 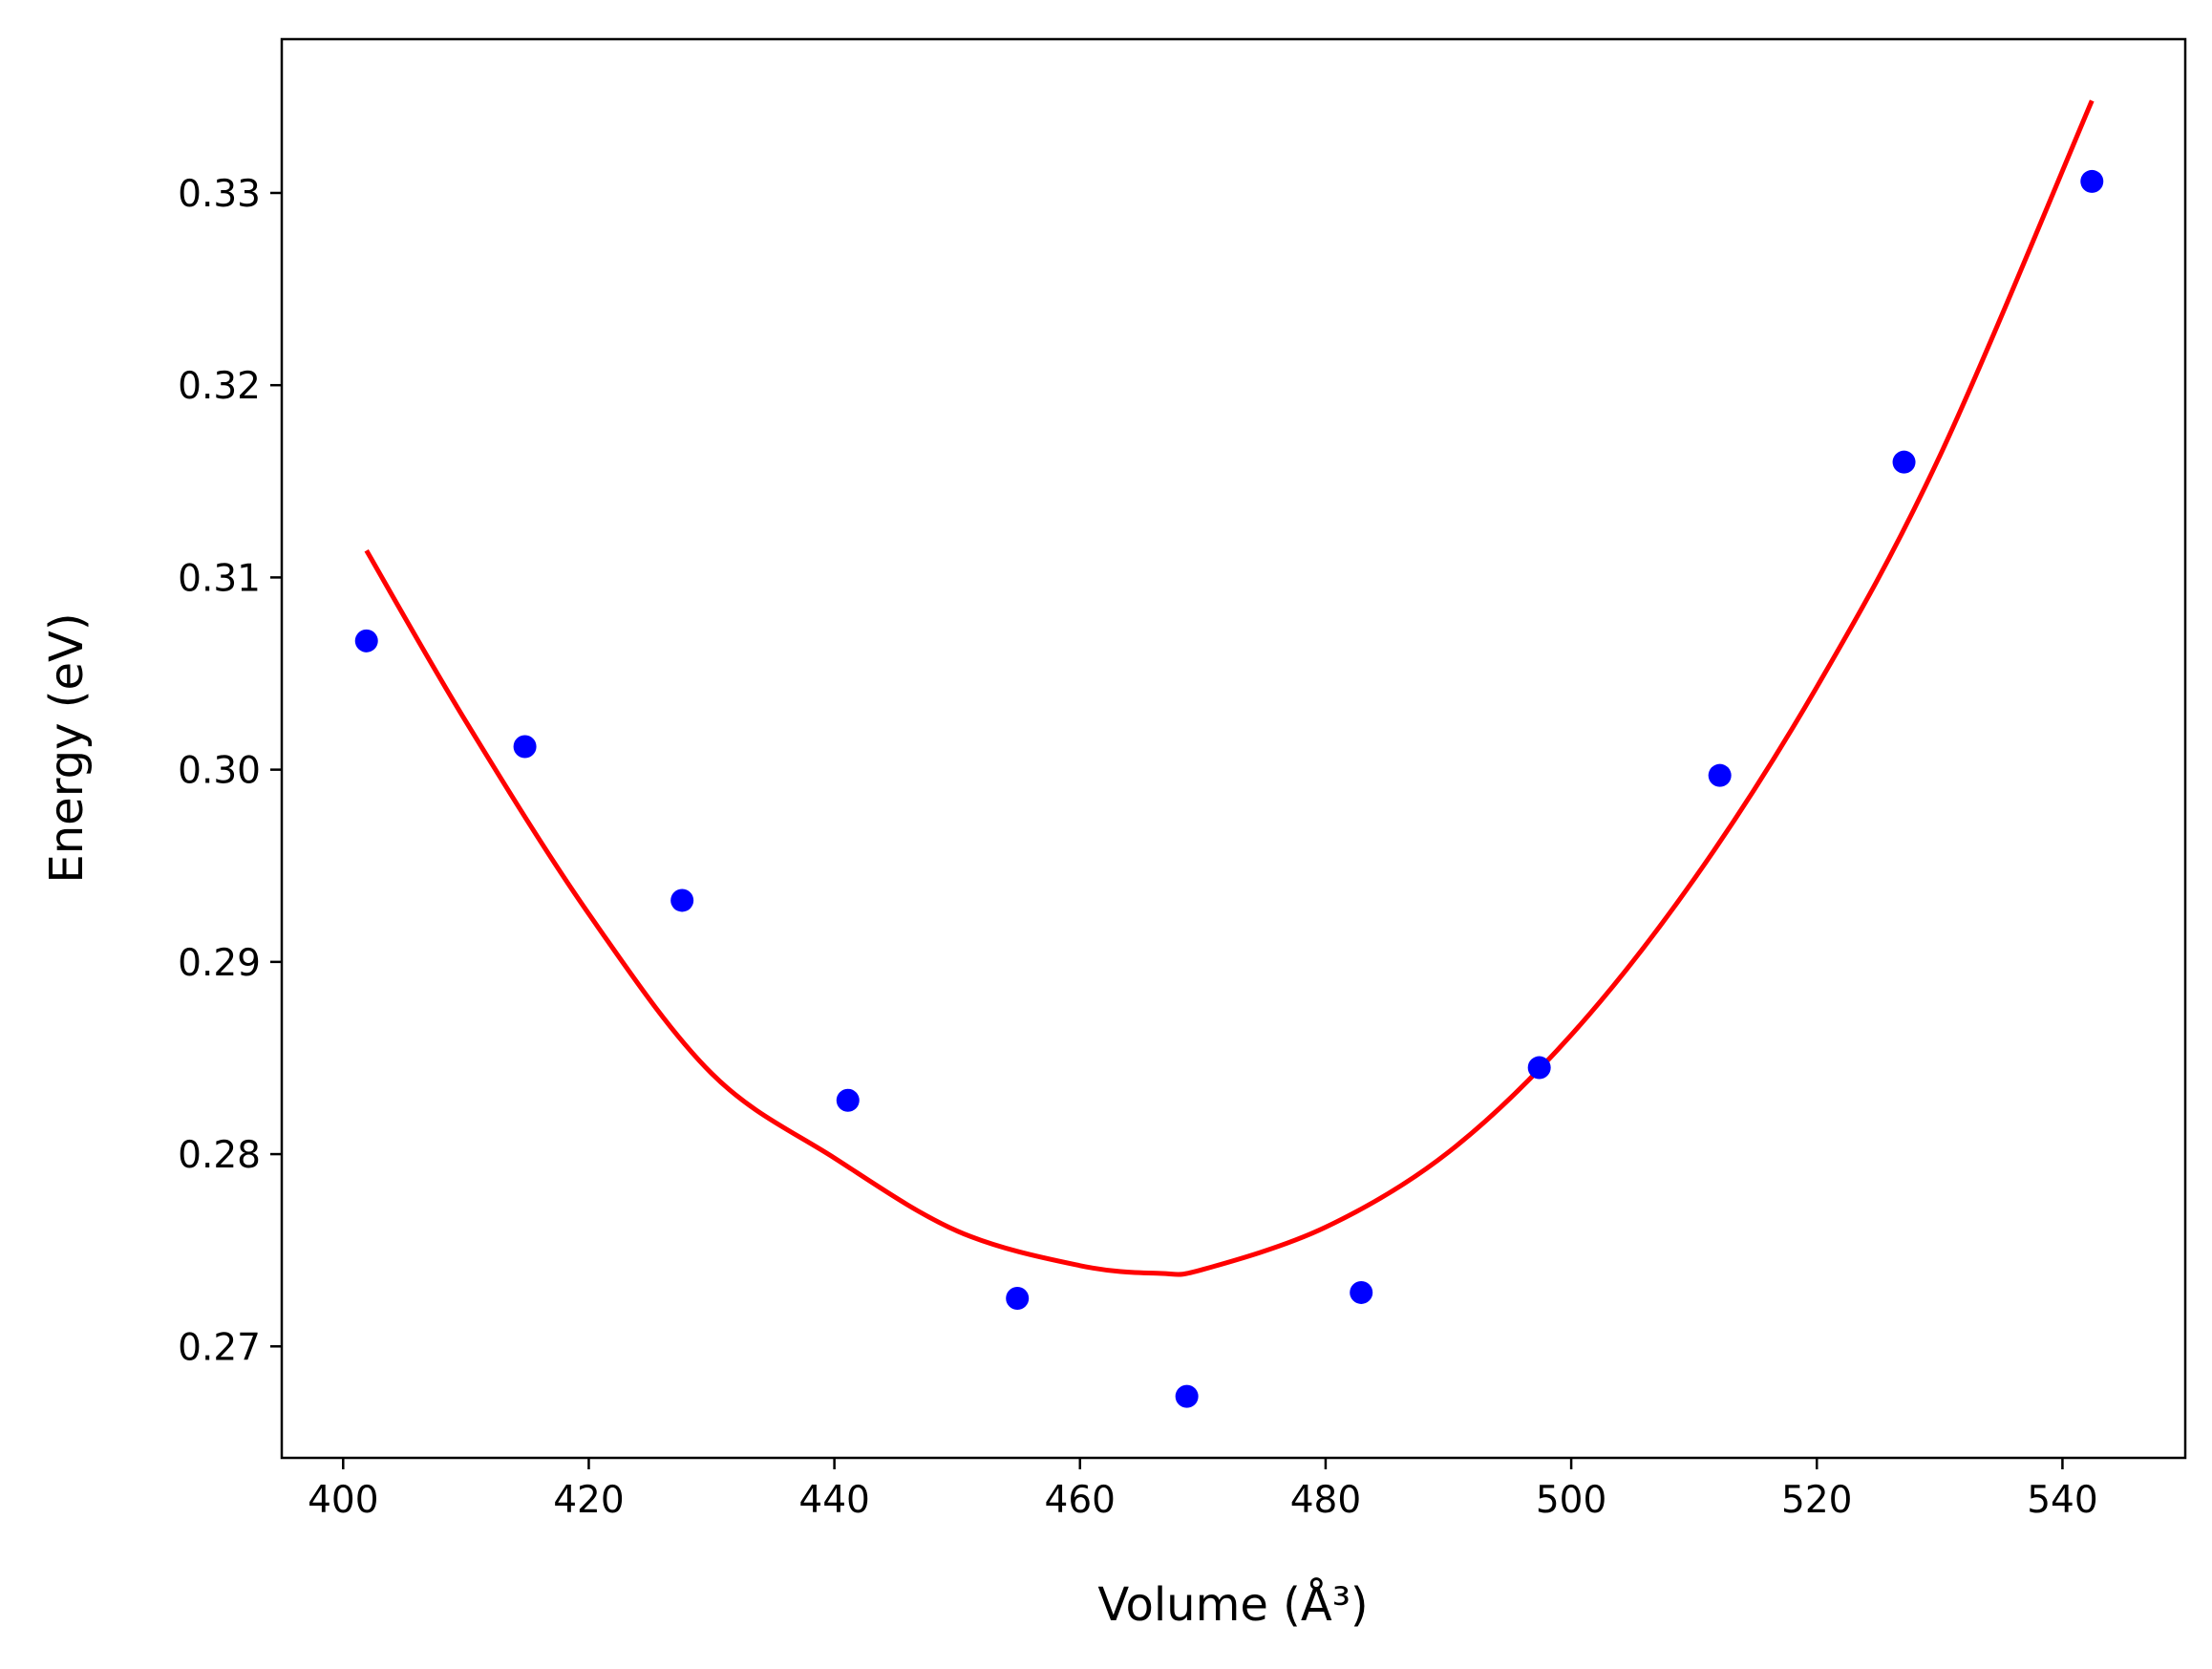 I want to click on x-tick-label: 460, so click(x=1080, y=1500).